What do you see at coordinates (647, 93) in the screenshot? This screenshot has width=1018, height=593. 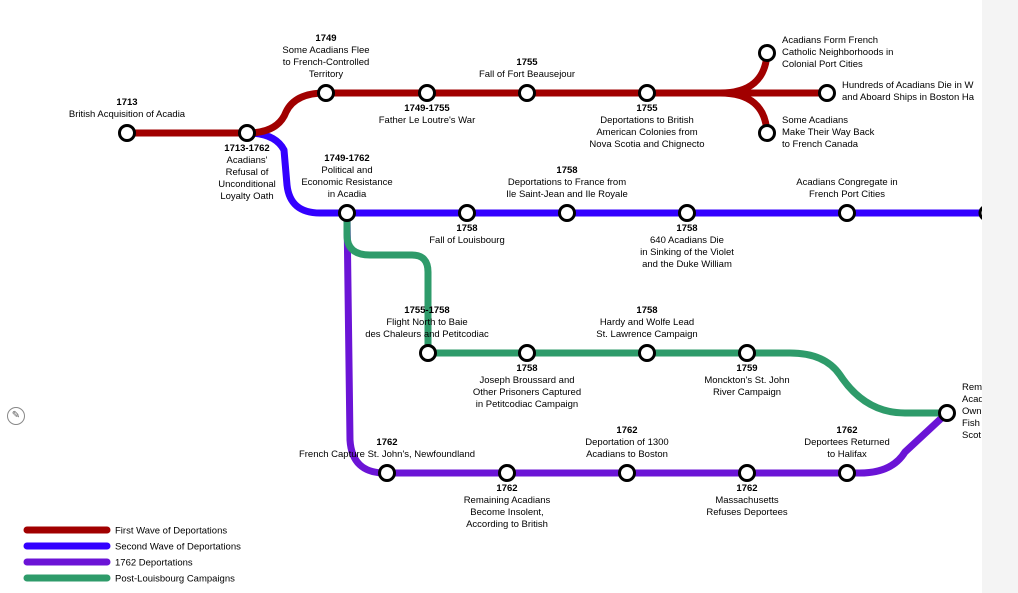 I see `station-marker-s1755b` at bounding box center [647, 93].